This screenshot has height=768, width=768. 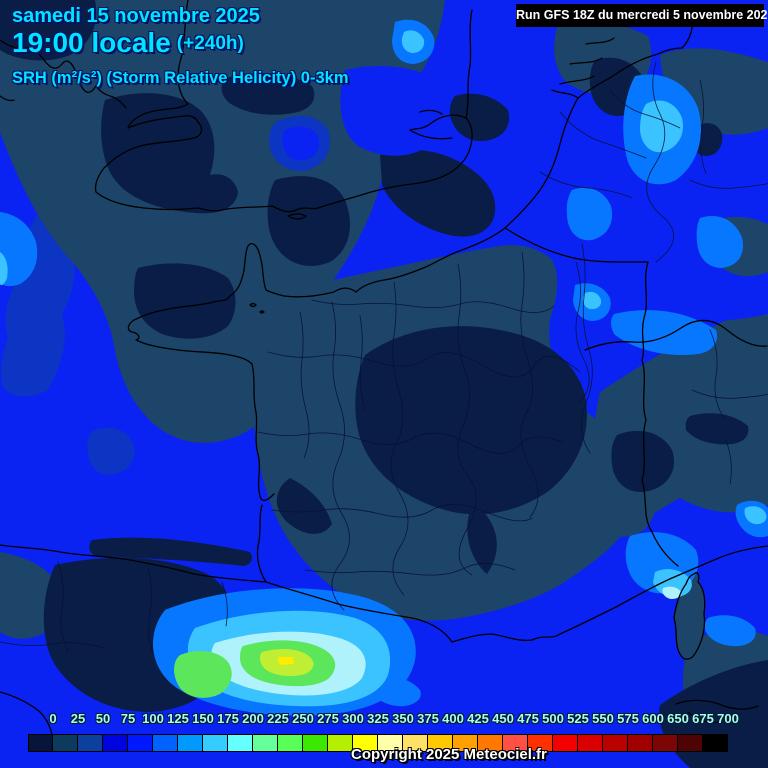 I want to click on scale-tick-label: 250, so click(x=303, y=718).